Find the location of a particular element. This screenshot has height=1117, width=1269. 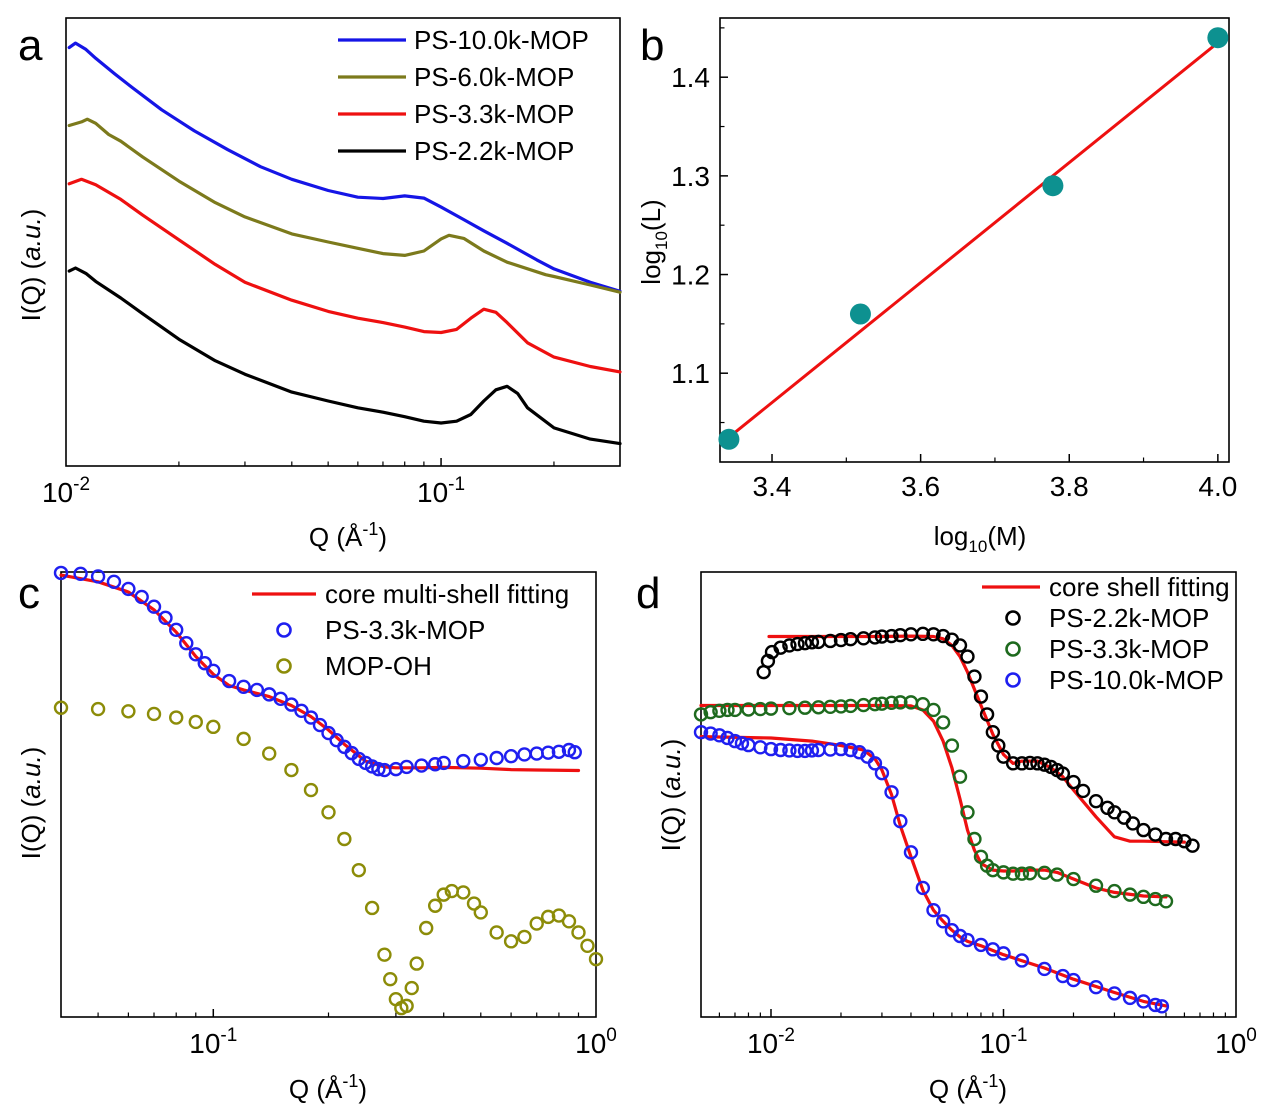

panel-b-fit-line is located at coordinates (973, 240).